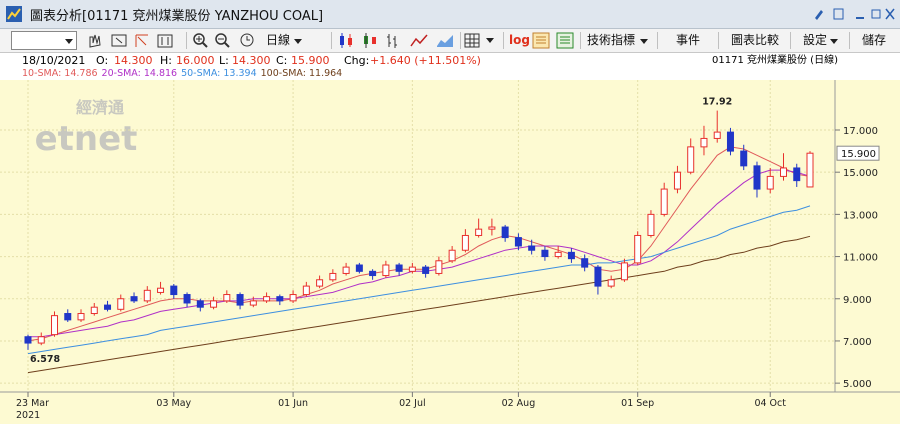 Image resolution: width=900 pixels, height=424 pixels. I want to click on x-tick-label: 02 Aug, so click(519, 403).